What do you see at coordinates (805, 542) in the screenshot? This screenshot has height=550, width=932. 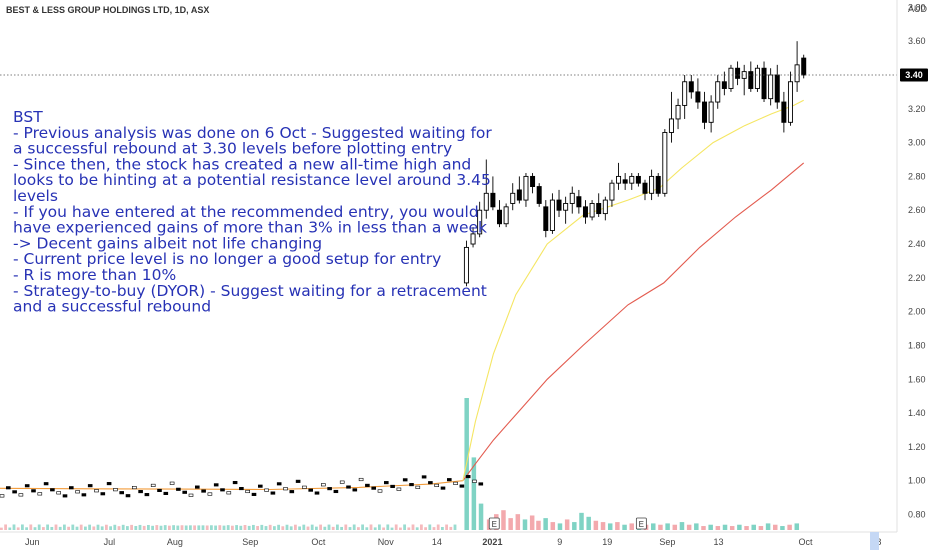 I see `time-tick-label: Oct` at bounding box center [805, 542].